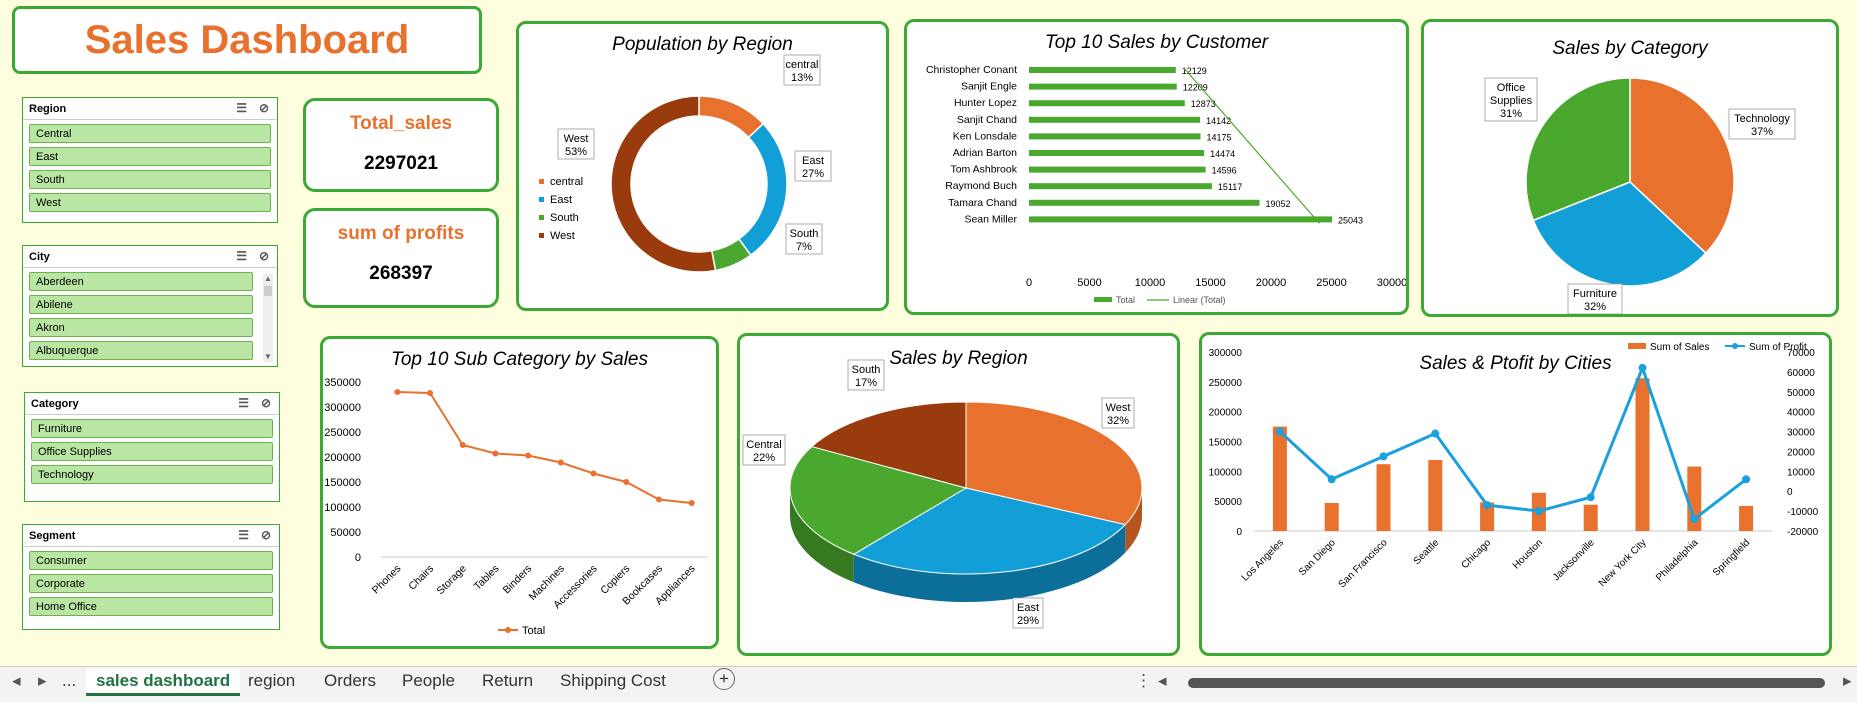  I want to click on donut-slice, so click(663, 184).